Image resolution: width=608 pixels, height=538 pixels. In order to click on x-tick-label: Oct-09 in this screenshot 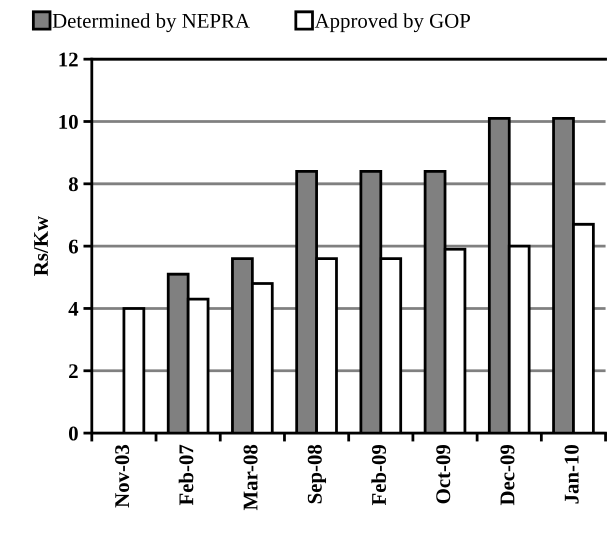, I will do `click(443, 474)`.